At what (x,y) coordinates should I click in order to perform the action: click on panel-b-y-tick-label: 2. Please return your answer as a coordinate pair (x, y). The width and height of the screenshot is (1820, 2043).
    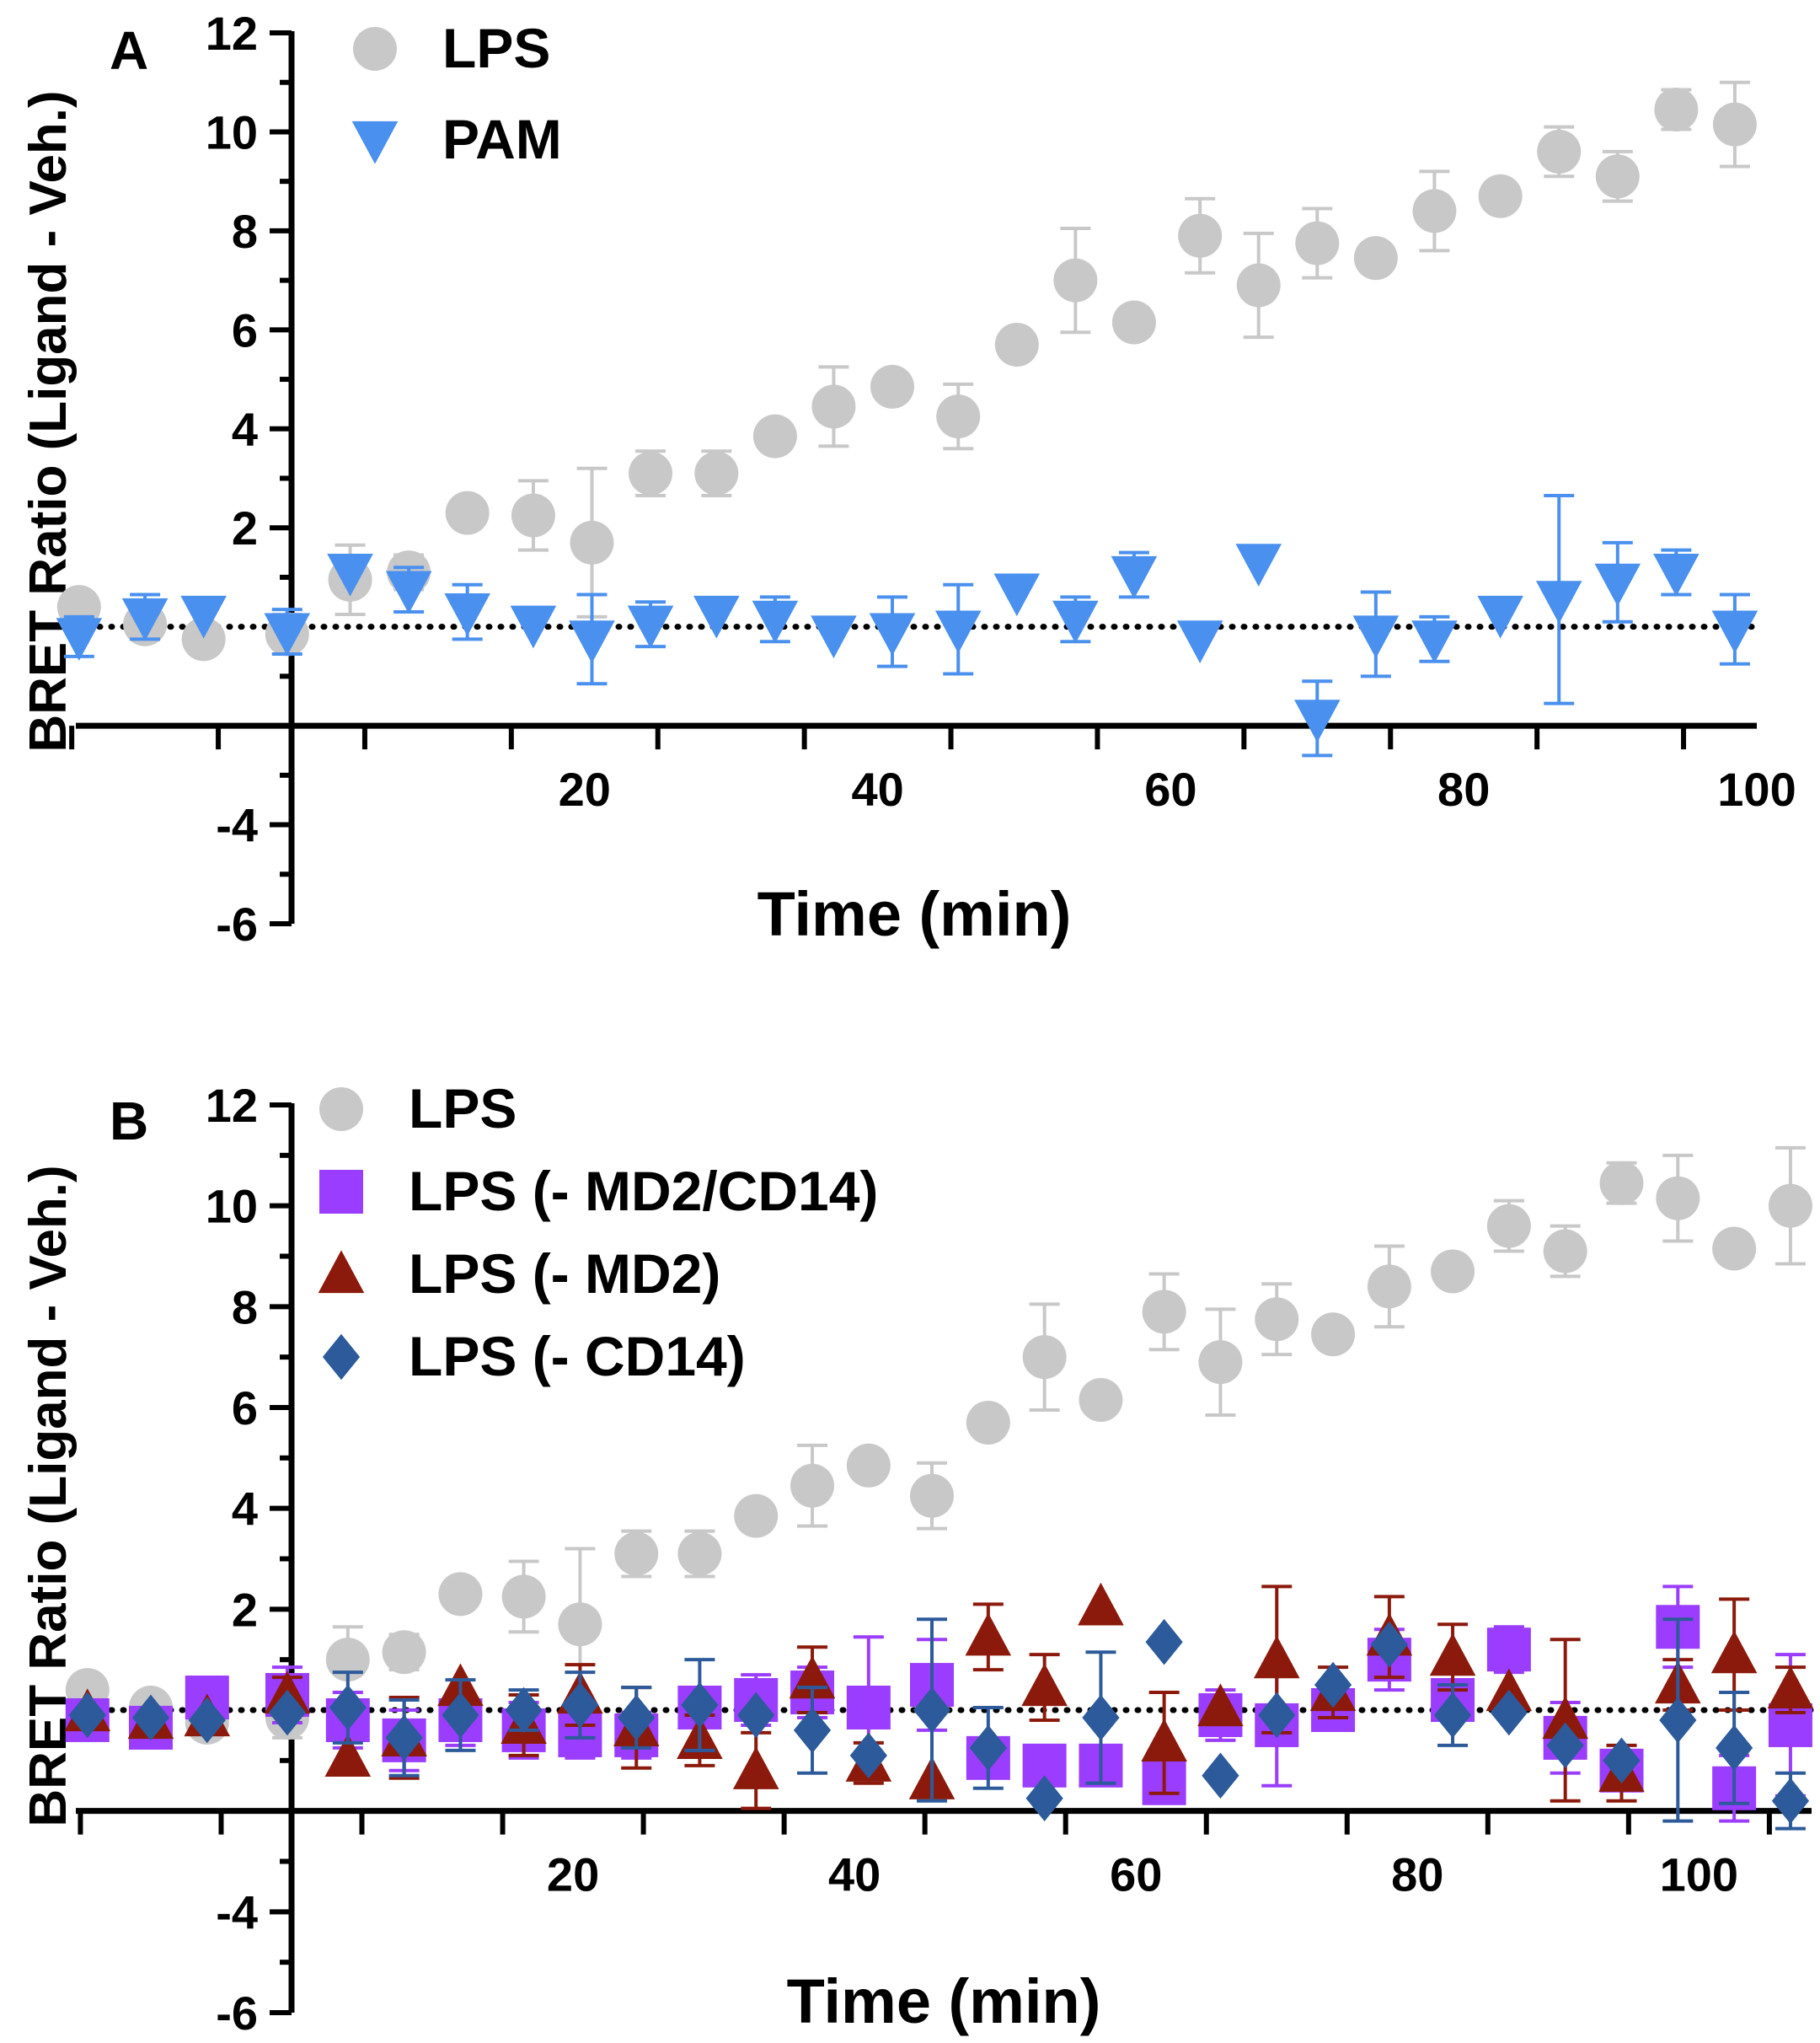
    Looking at the image, I should click on (245, 1609).